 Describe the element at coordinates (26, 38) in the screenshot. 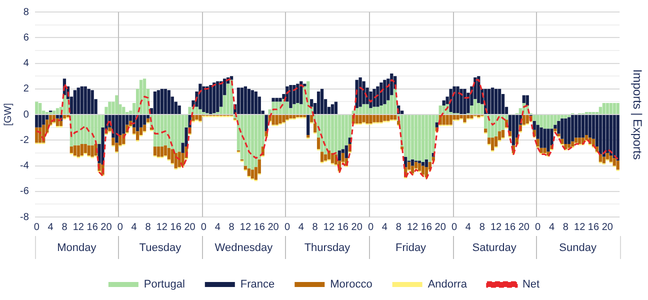

I see `y-tick-label: 6` at that location.